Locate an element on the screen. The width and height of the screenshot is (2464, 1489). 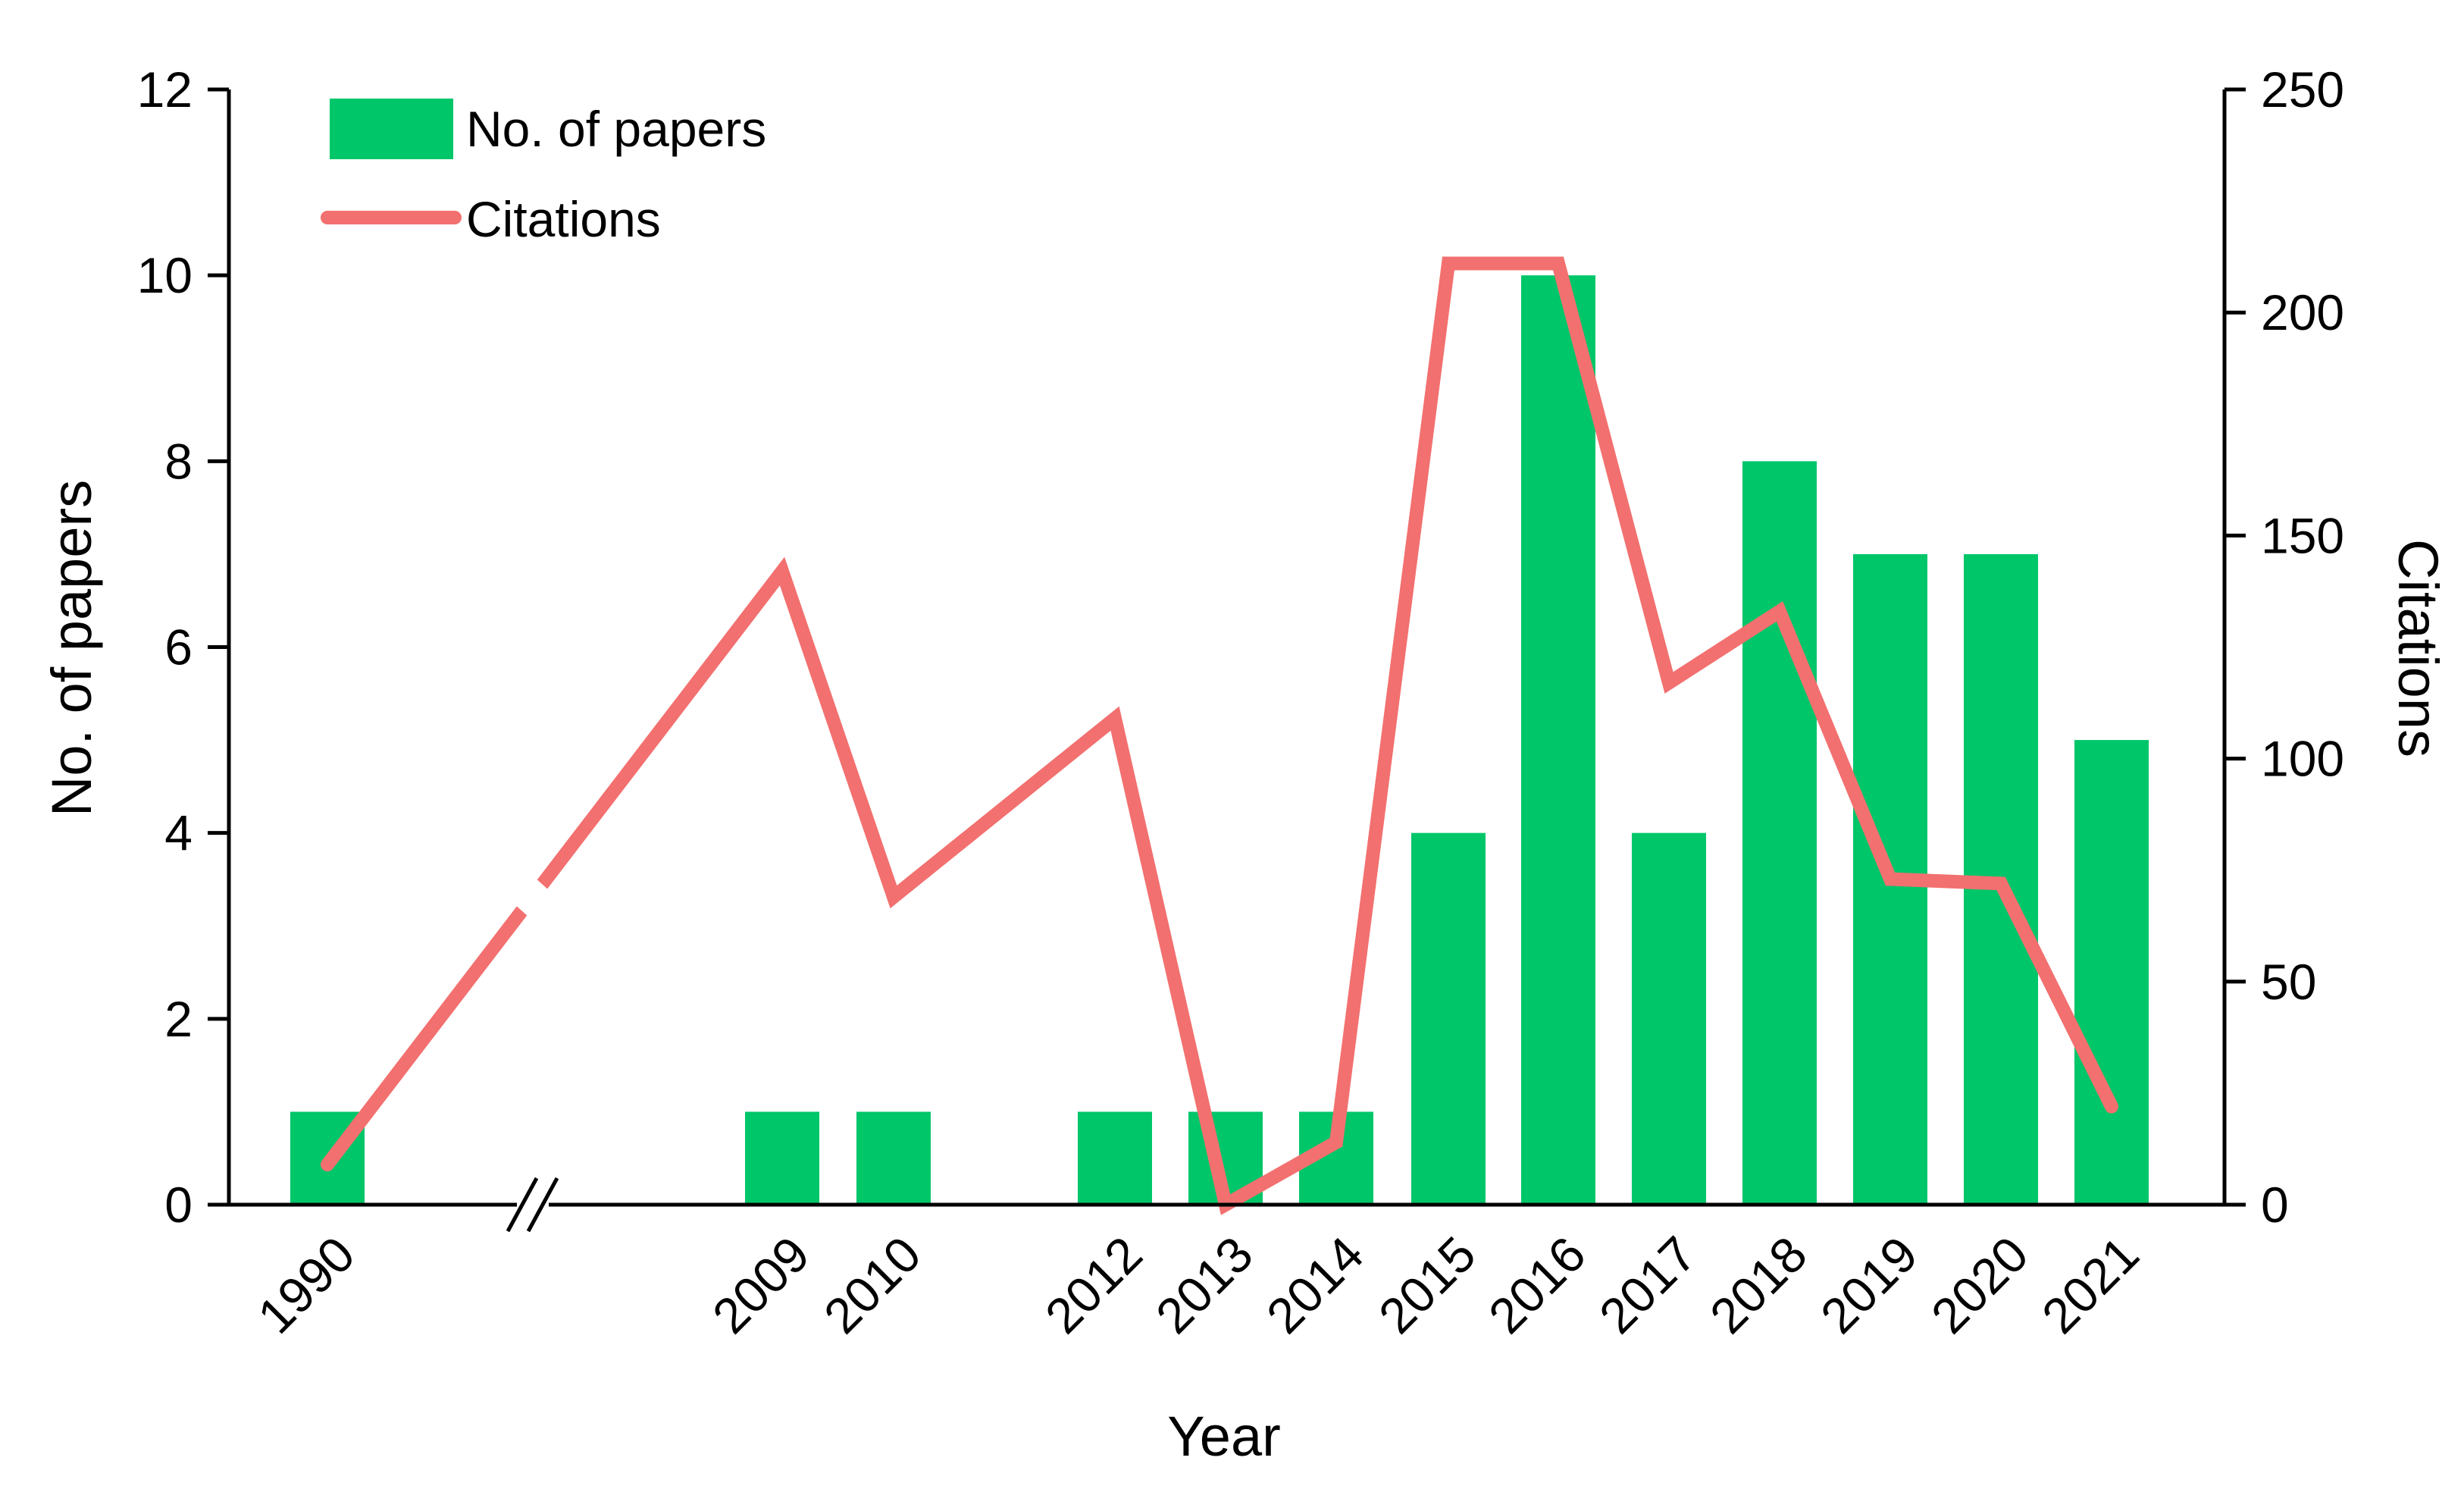
y-tick-label-left-12: 12 is located at coordinates (165, 89).